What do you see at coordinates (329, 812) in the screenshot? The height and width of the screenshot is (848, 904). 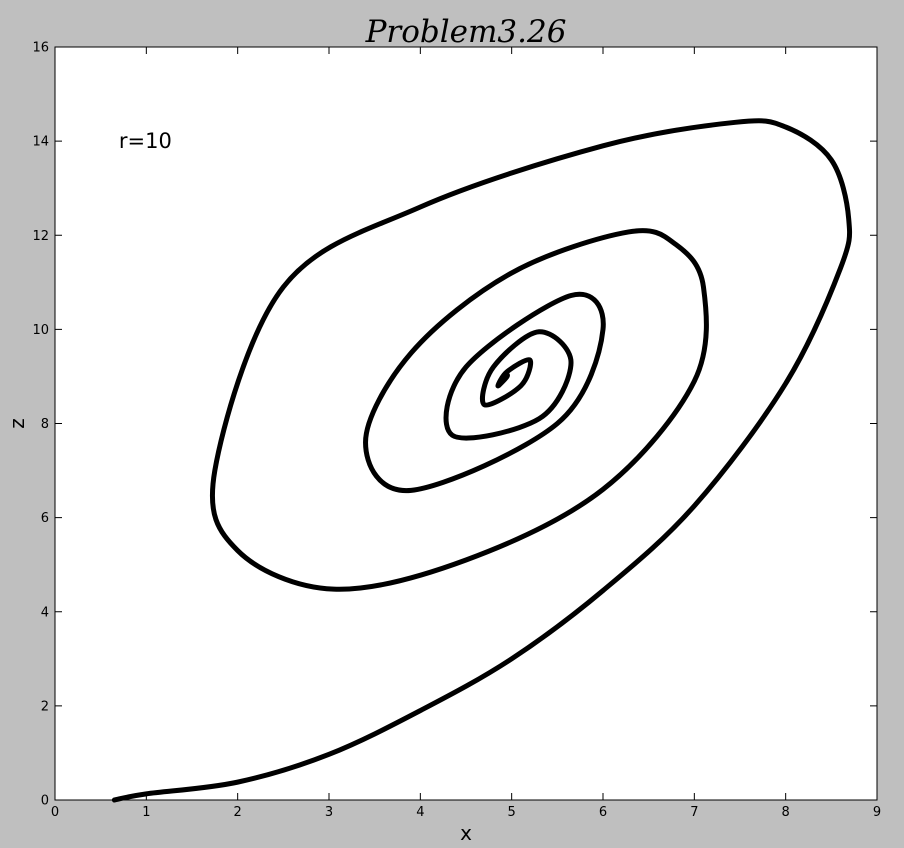 I see `x-tick-label: 3` at bounding box center [329, 812].